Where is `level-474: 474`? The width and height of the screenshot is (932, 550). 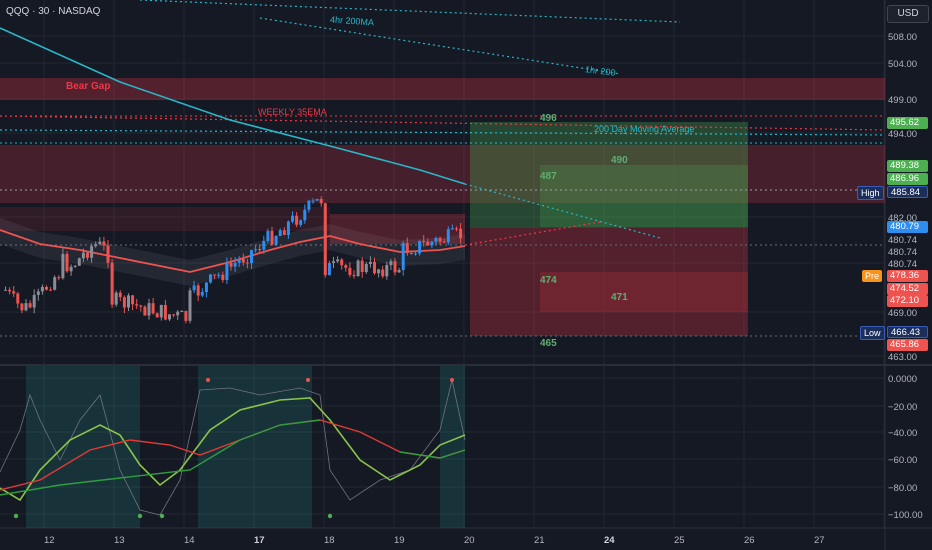 level-474: 474 is located at coordinates (548, 280).